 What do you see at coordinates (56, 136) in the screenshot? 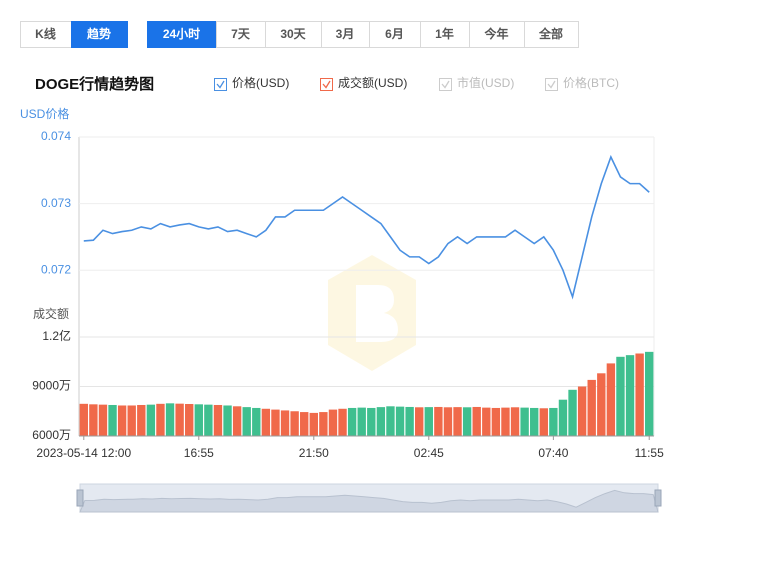
I see `y-tick-label: 0.074` at bounding box center [56, 136].